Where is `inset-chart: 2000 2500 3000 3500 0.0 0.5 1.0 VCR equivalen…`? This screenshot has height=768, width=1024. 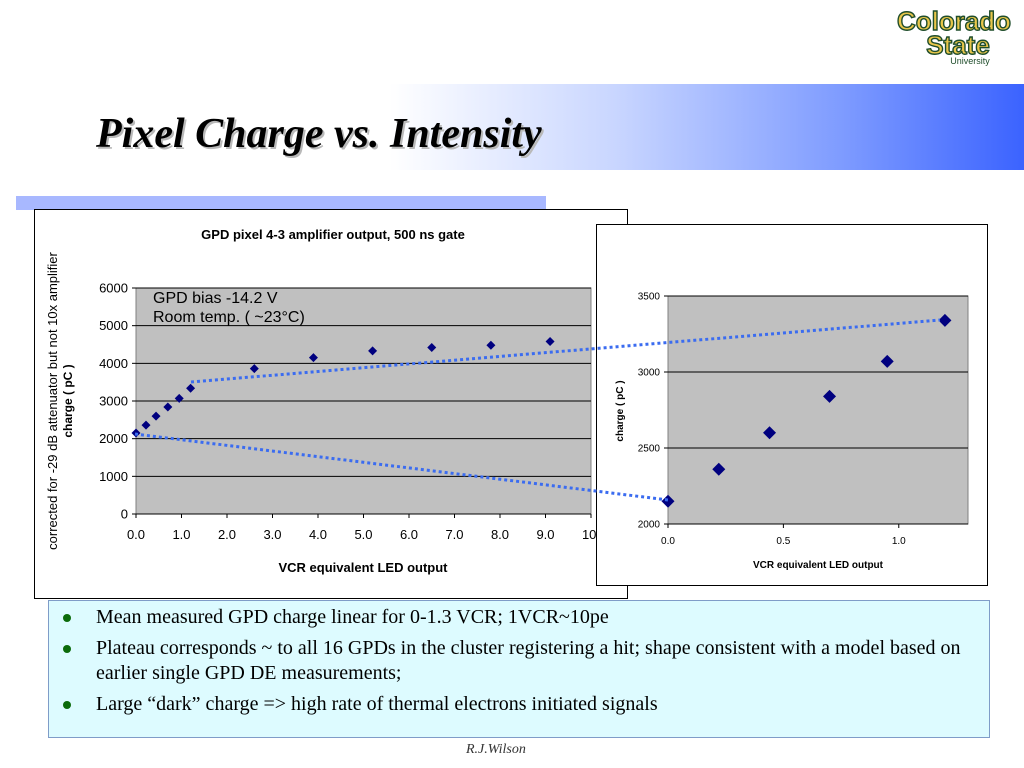 inset-chart: 2000 2500 3000 3500 0.0 0.5 1.0 VCR equivalen… is located at coordinates (792, 431).